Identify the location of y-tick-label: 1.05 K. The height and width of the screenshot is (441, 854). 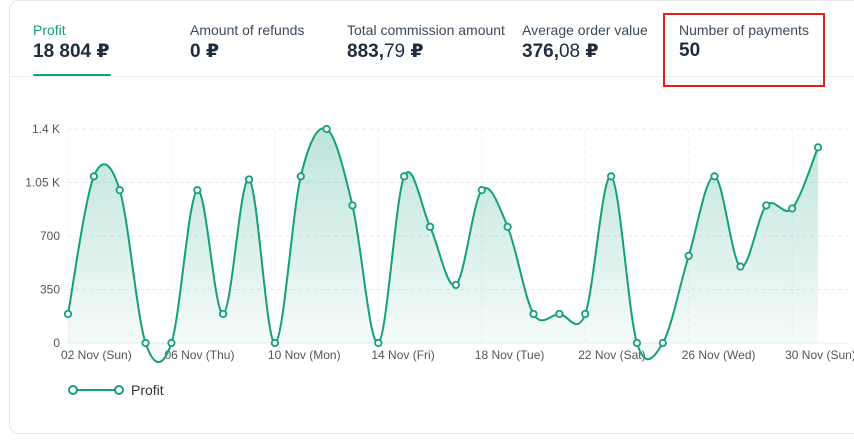
(42, 183).